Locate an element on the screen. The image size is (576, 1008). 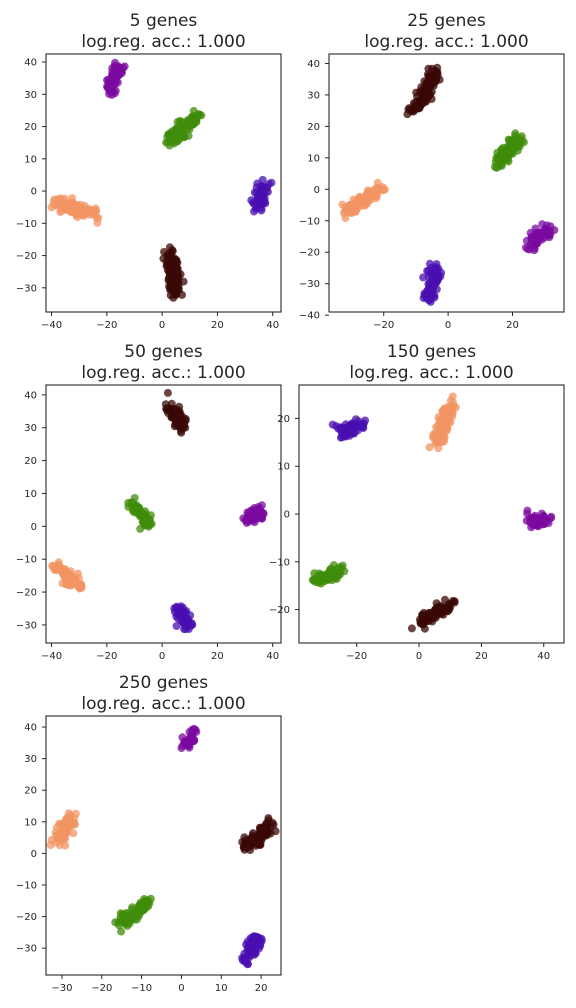
panel-title: 250 genes is located at coordinates (163, 683).